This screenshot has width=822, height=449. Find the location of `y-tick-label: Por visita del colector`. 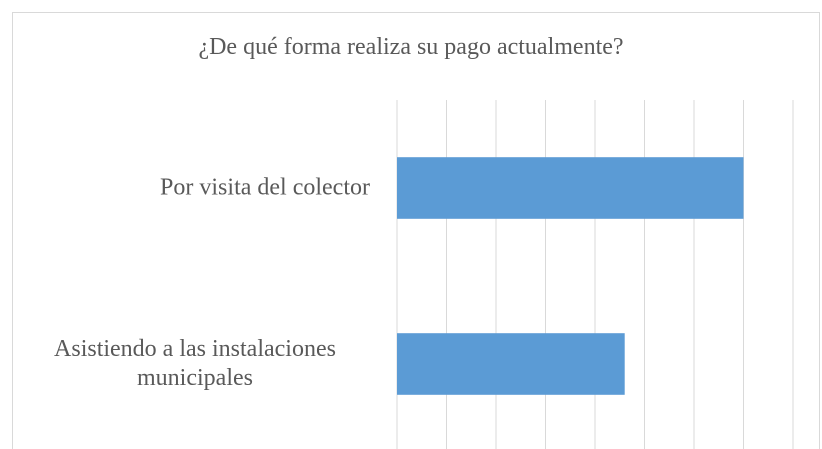

y-tick-label: Por visita del colector is located at coordinates (265, 187).